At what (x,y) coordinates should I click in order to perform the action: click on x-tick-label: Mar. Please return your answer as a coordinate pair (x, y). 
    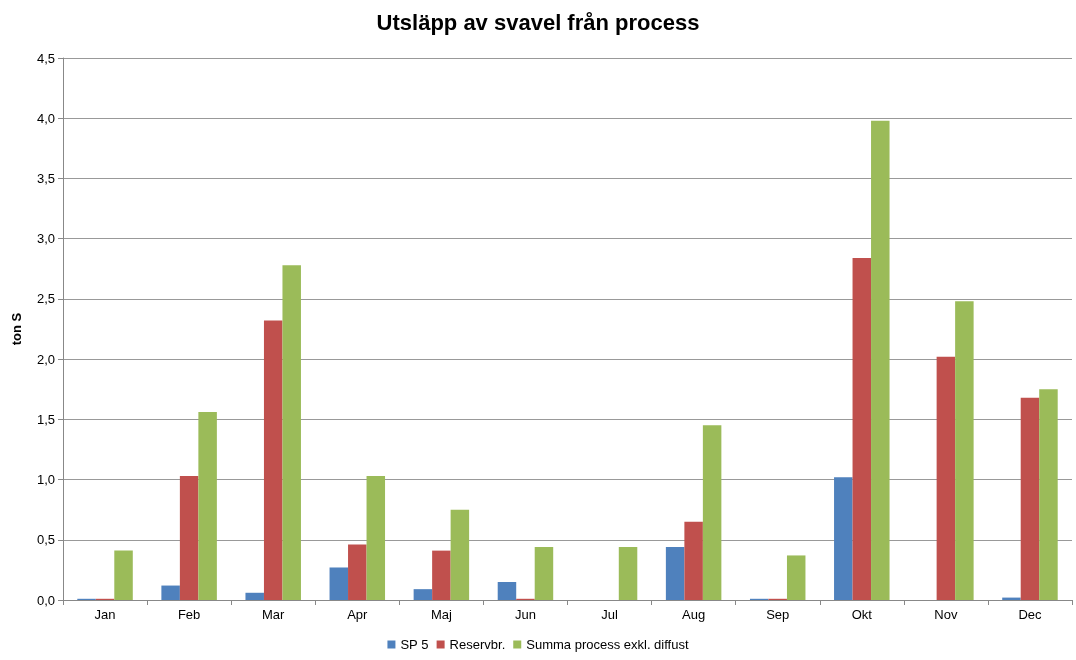
    Looking at the image, I should click on (274, 614).